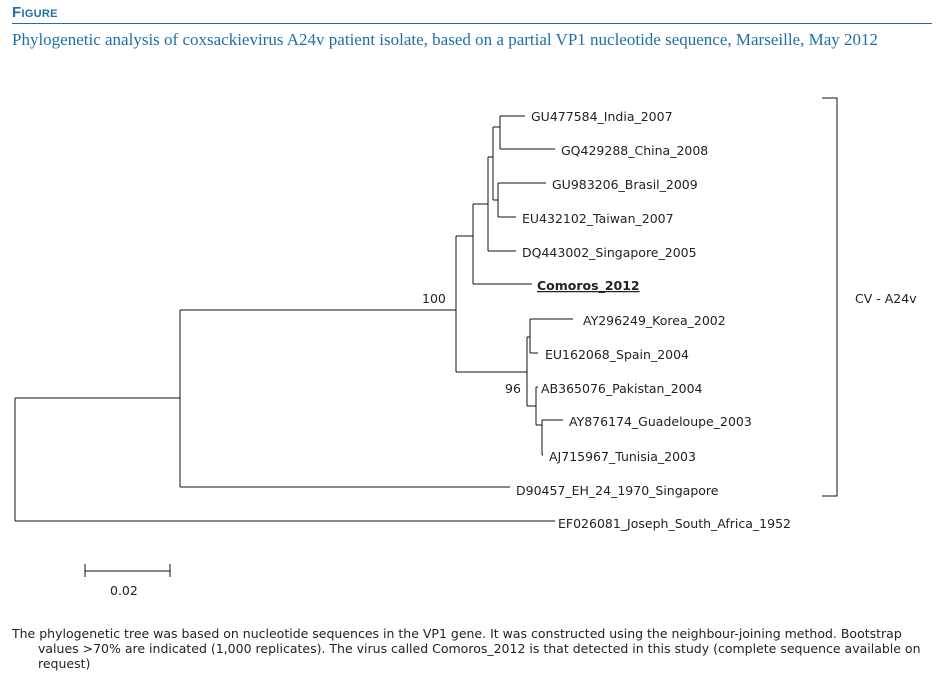  Describe the element at coordinates (622, 388) in the screenshot. I see `taxon-label: AB365076_Pakistan_2004` at that location.